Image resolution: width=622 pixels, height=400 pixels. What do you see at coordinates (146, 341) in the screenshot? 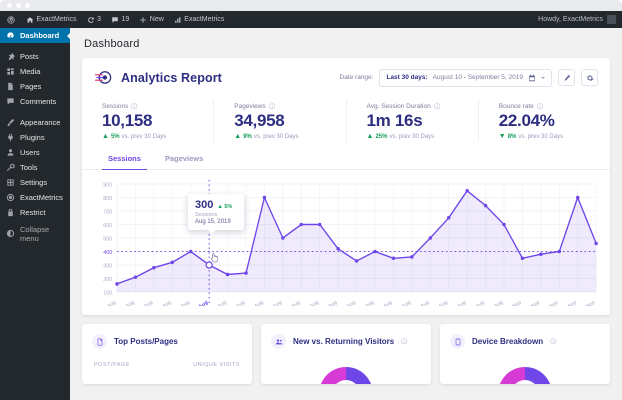
I see `card-title: Top Posts/Pages` at bounding box center [146, 341].